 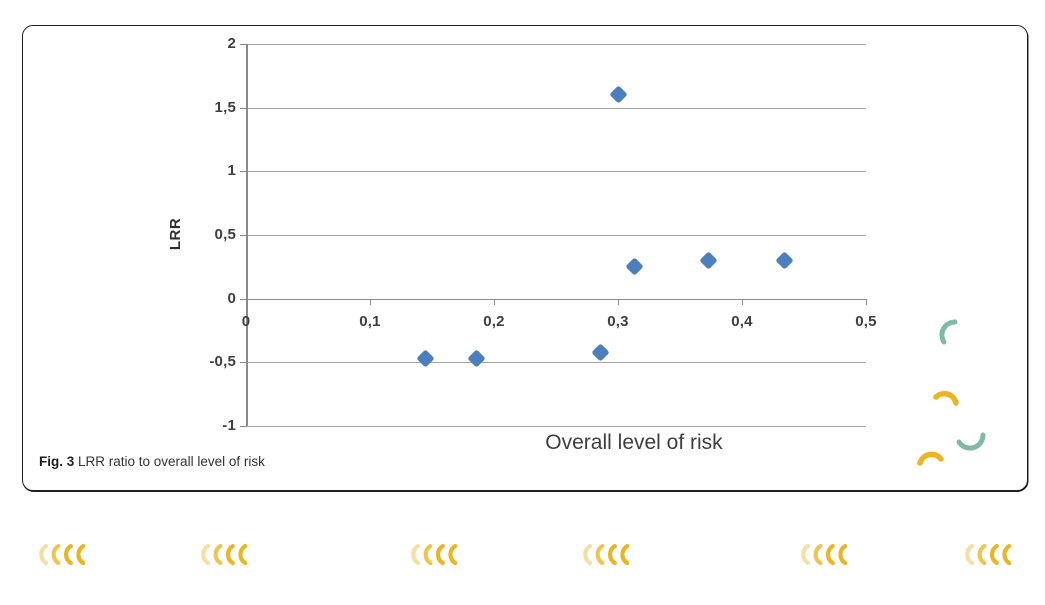 I want to click on x-tick-label: 0,5, so click(x=866, y=321).